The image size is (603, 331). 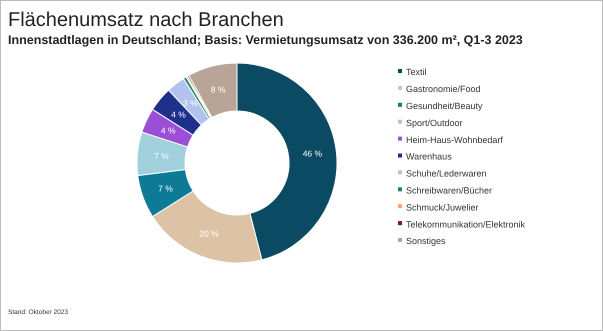 I want to click on legend-label: Warenhaus, so click(x=429, y=157).